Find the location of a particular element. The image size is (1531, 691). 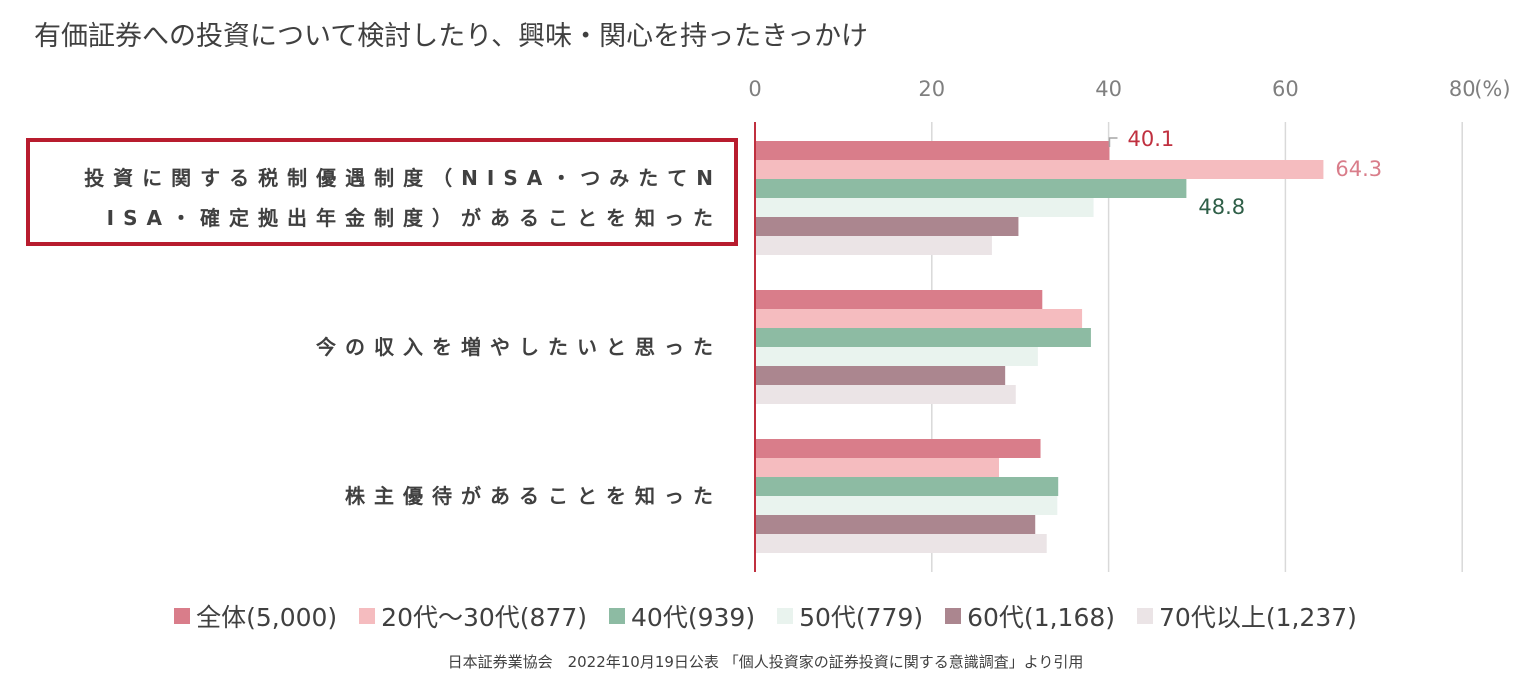

category-label: 投資に関する税制優遇制度（NISA・つみたてN is located at coordinates (403, 178).